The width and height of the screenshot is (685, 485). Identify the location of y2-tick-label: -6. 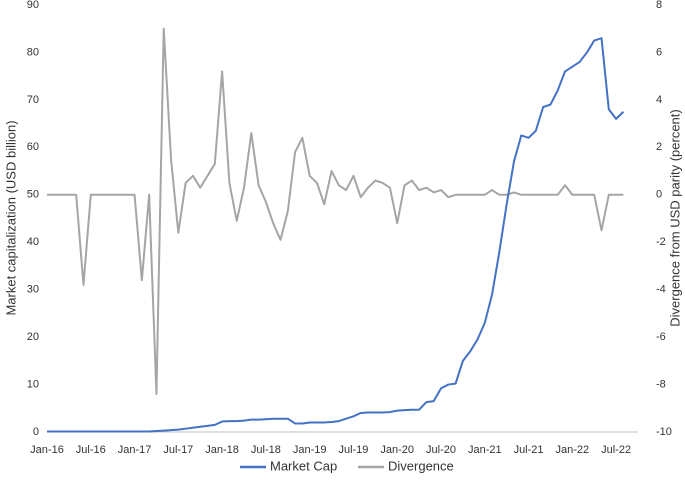
(661, 337).